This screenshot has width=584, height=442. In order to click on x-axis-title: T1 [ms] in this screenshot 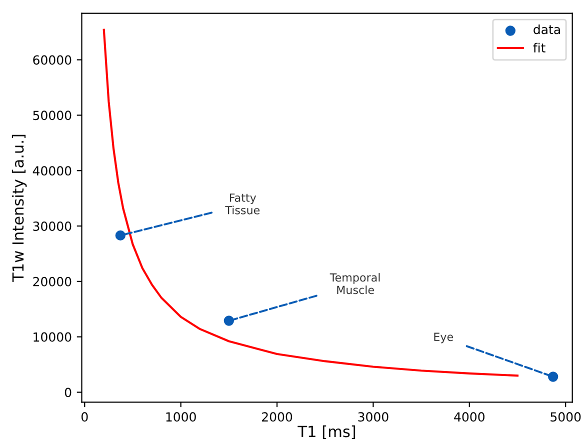, I will do `click(327, 432)`.